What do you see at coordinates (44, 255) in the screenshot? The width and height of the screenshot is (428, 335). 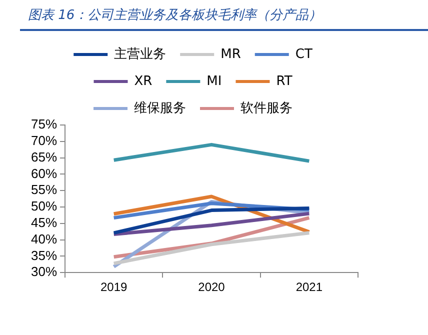 I see `y-tick-label: 35%` at bounding box center [44, 255].